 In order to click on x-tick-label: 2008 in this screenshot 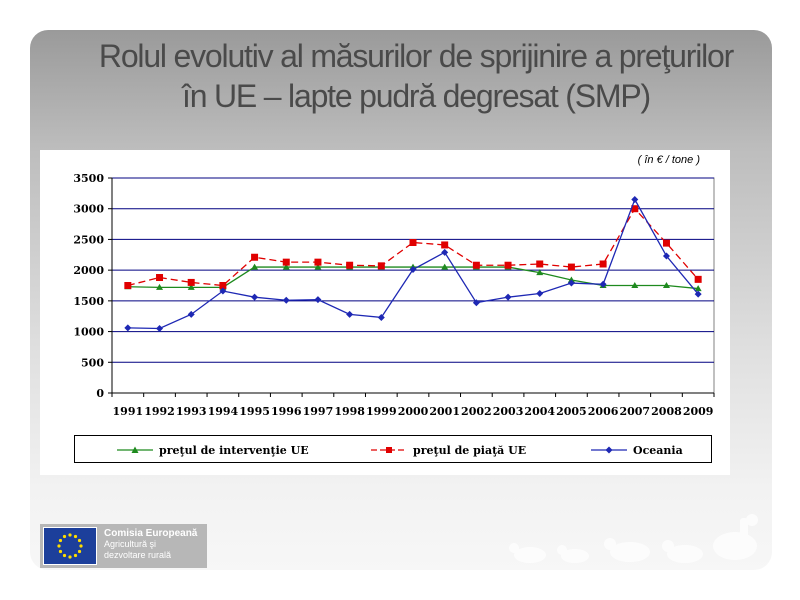, I will do `click(666, 411)`.